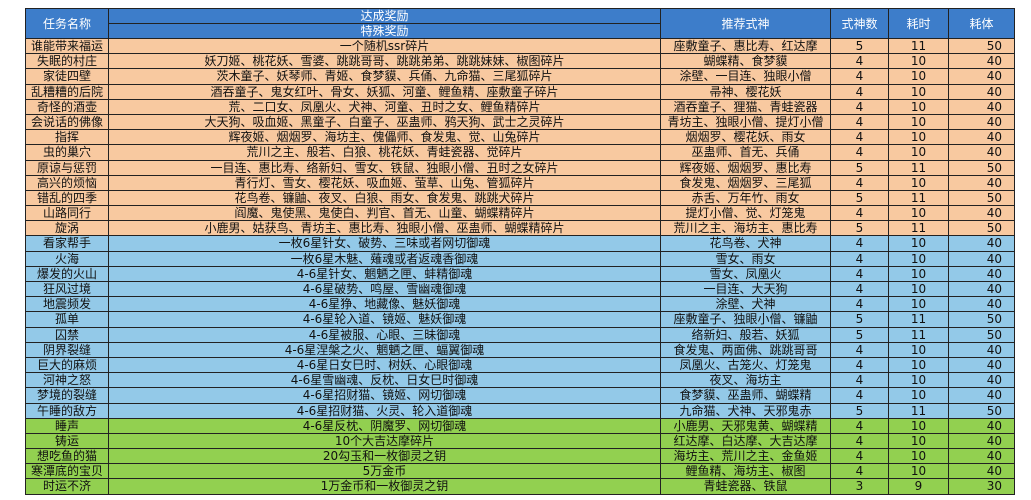 The width and height of the screenshot is (1031, 500). What do you see at coordinates (860, 24) in the screenshot?
I see `header-shikigami-count: 式神数` at bounding box center [860, 24].